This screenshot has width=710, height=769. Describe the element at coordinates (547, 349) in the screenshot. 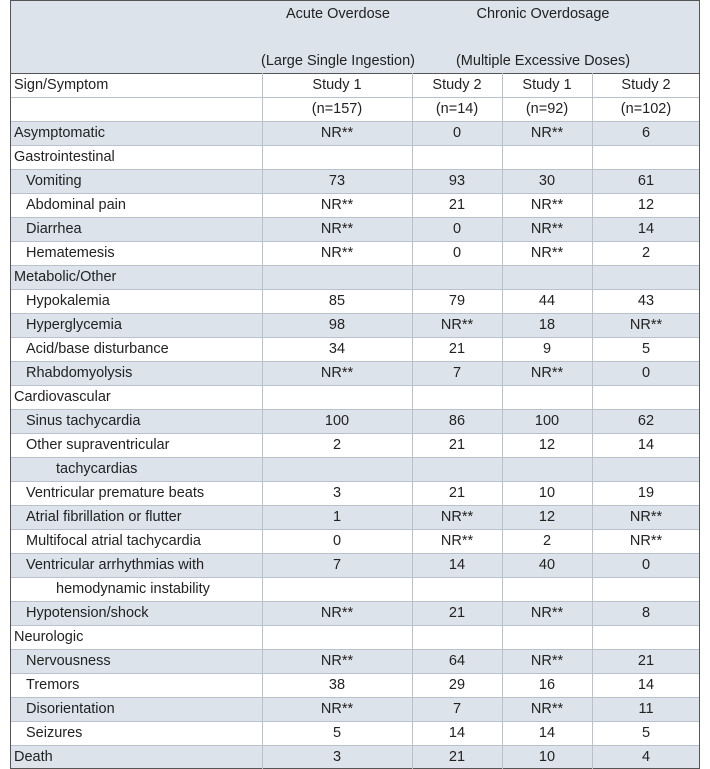

I see `cell-value: 9` at that location.